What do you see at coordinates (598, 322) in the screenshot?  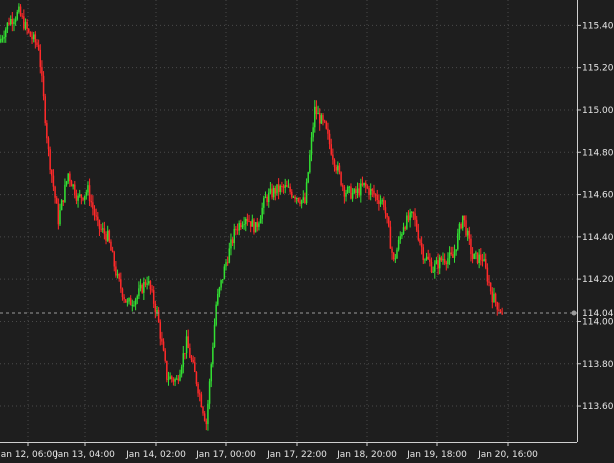 I see `y-tick-label: 114.00` at bounding box center [598, 322].